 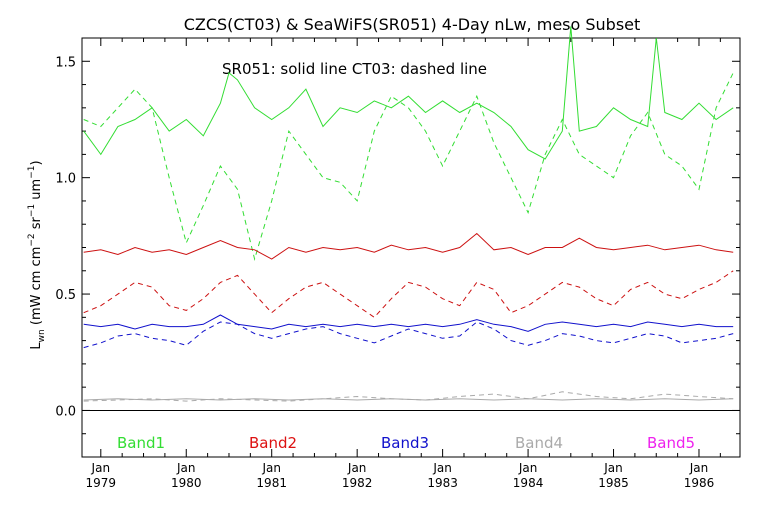 I want to click on chart-annotation: SR051: solid line CT03: dashed line, so click(x=354, y=69).